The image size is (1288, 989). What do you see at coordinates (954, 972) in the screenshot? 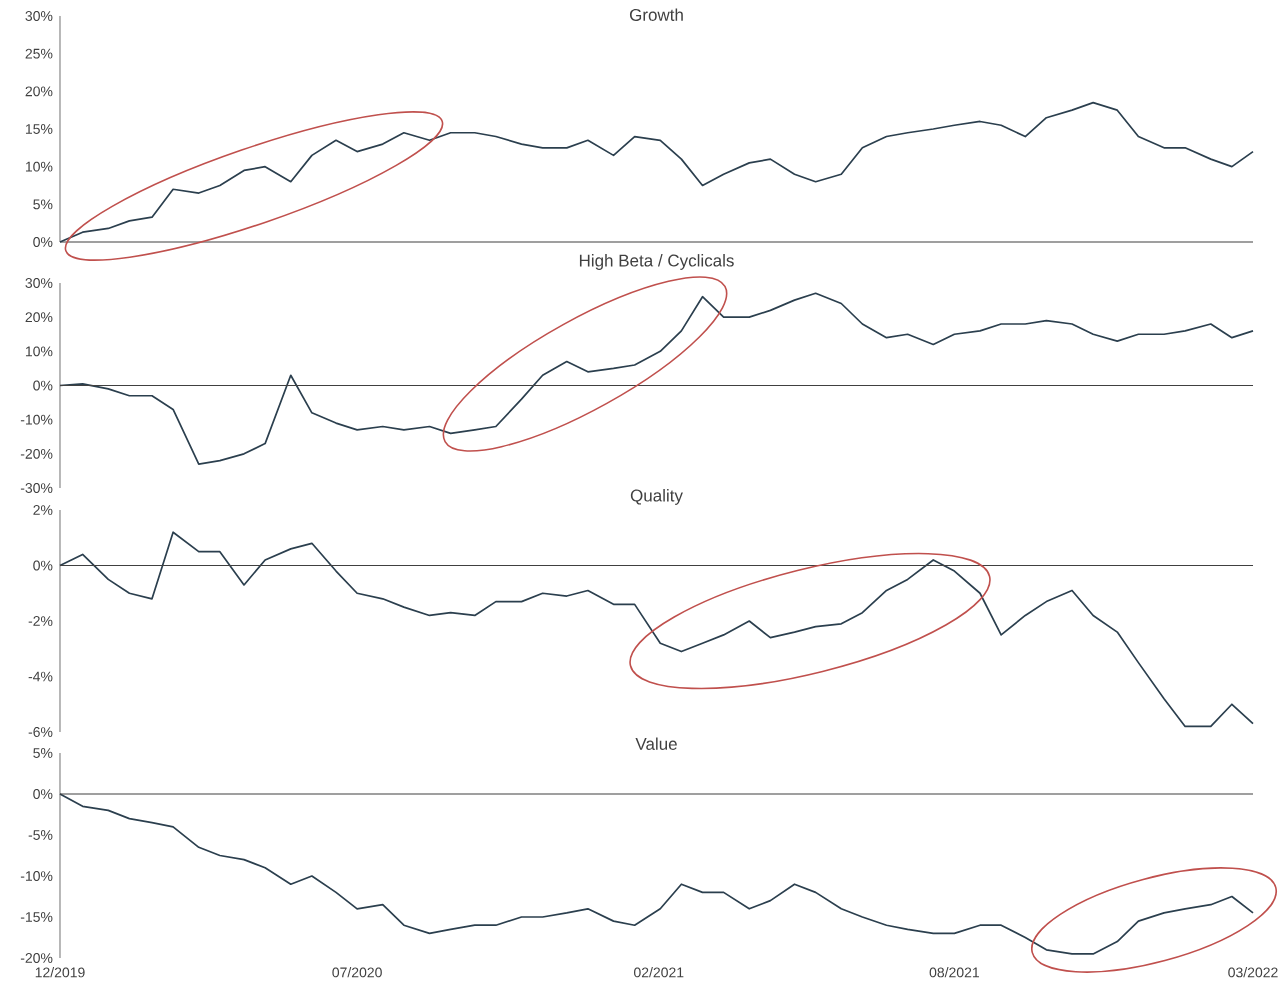
I see `x-tick-label: 08/2021` at bounding box center [954, 972].